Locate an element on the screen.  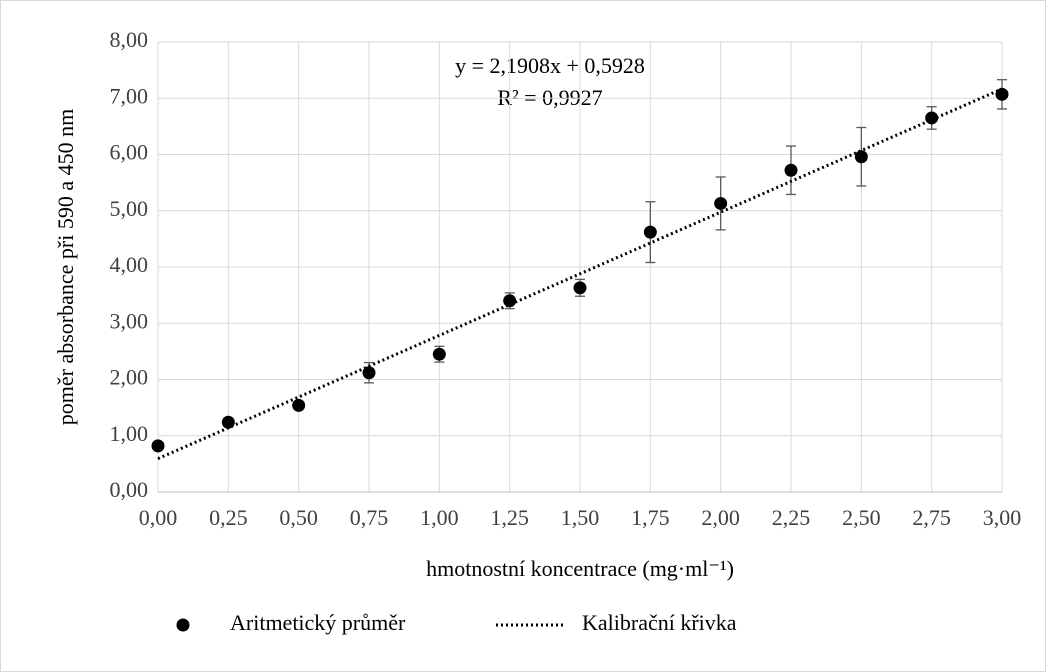
x-tick-label: 1,00 is located at coordinates (439, 517).